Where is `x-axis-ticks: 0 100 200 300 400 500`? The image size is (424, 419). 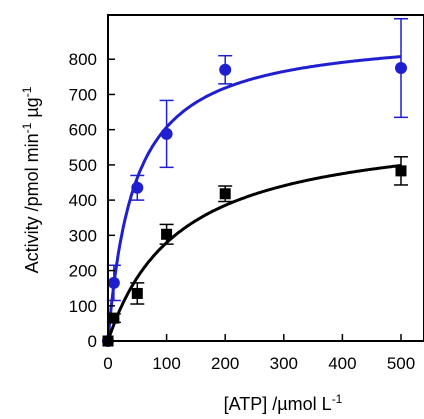
x-axis-ticks: 0 100 200 300 400 500 is located at coordinates (259, 353).